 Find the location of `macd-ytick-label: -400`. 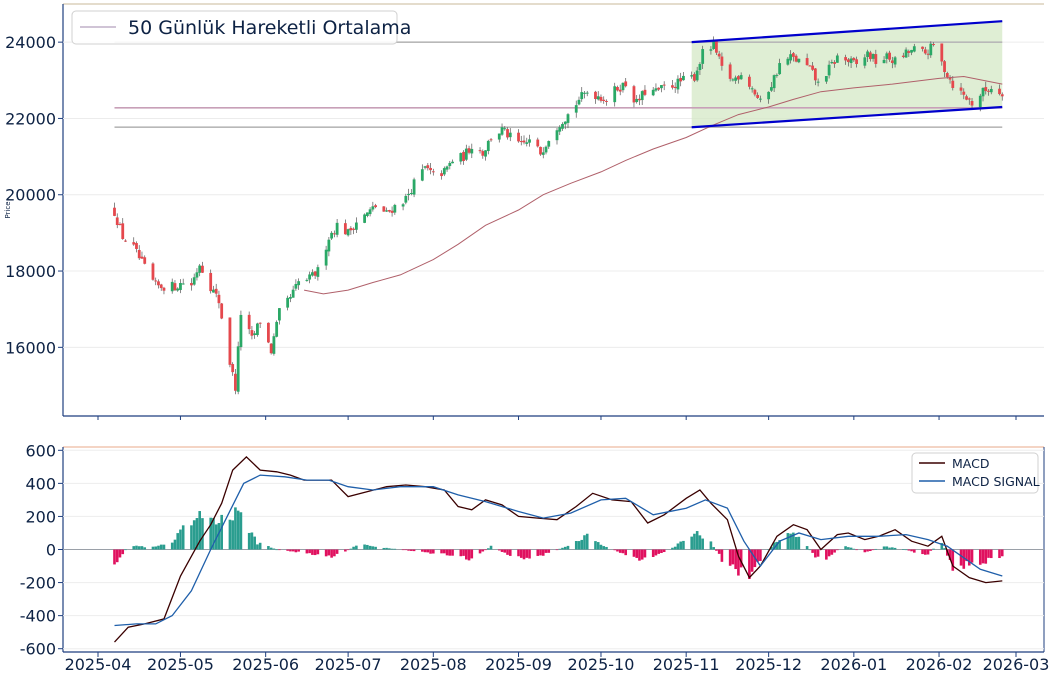

macd-ytick-label: -400 is located at coordinates (38, 616).